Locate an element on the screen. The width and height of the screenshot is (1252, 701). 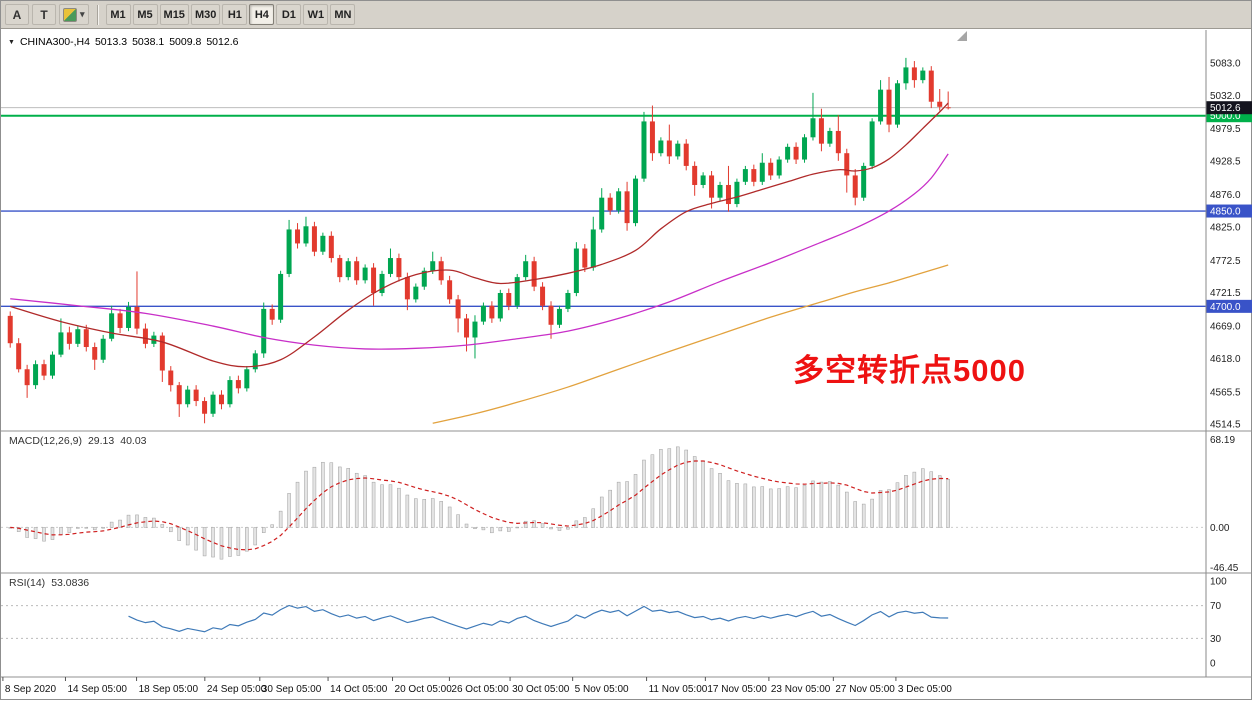
toolbar-separator is located at coordinates (97, 15).